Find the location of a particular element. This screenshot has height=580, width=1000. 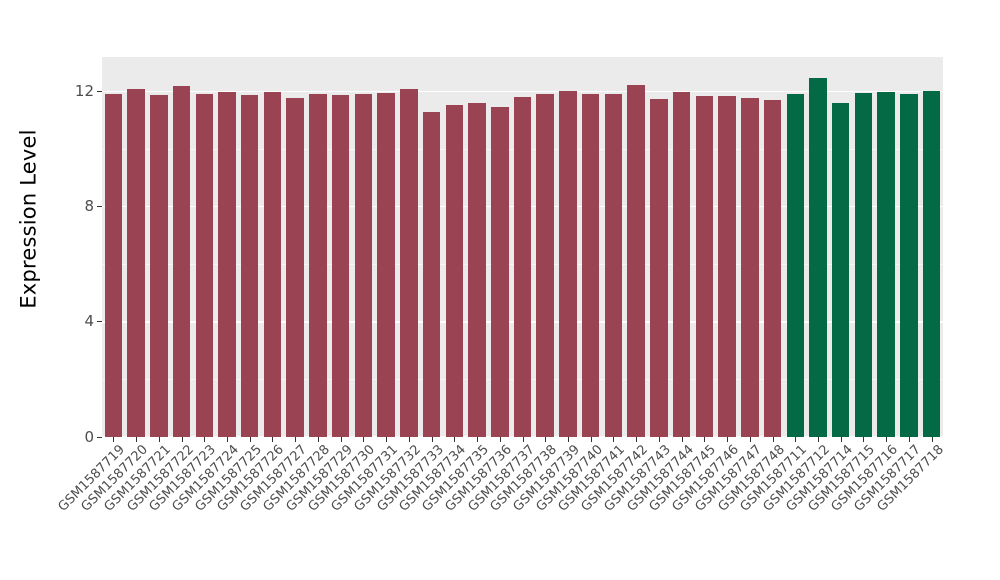

gridline-major is located at coordinates (522, 91).